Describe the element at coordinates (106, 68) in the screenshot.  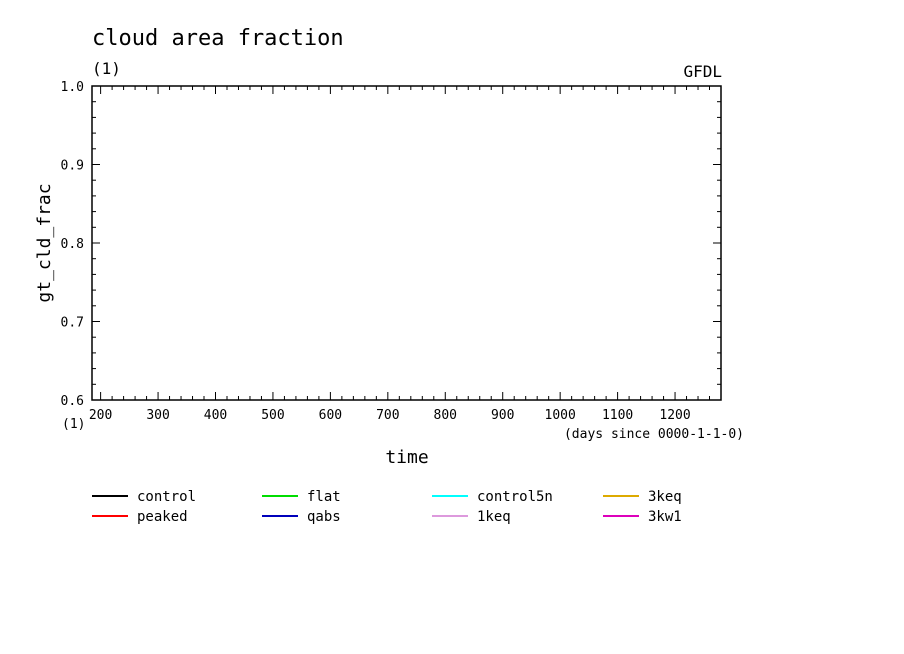
I see `units-label: (1)` at that location.